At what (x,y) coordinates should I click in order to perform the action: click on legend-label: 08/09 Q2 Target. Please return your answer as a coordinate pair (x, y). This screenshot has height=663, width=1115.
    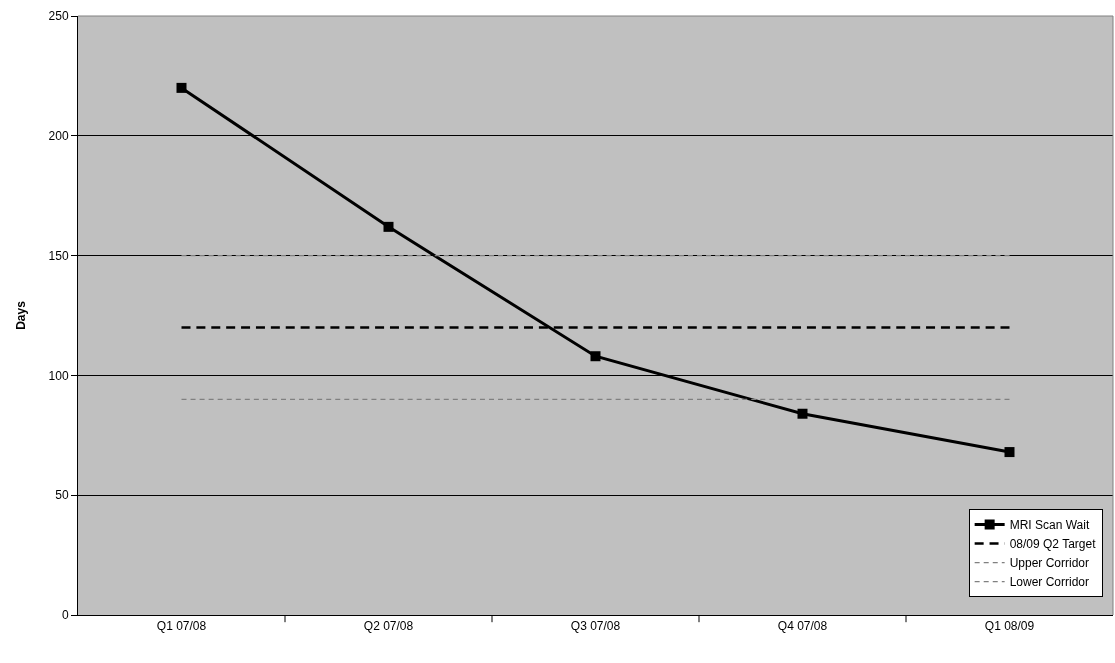
    Looking at the image, I should click on (1053, 544).